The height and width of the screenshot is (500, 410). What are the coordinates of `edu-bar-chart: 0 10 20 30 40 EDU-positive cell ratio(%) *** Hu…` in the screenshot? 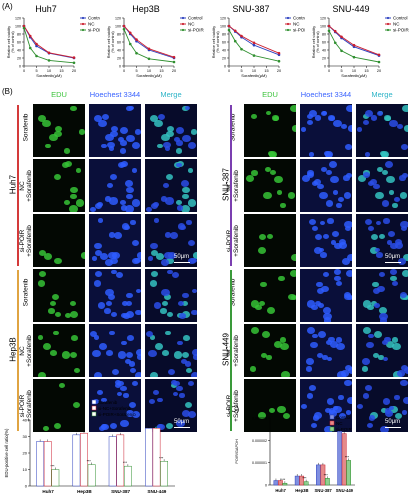 It's located at (89, 446).